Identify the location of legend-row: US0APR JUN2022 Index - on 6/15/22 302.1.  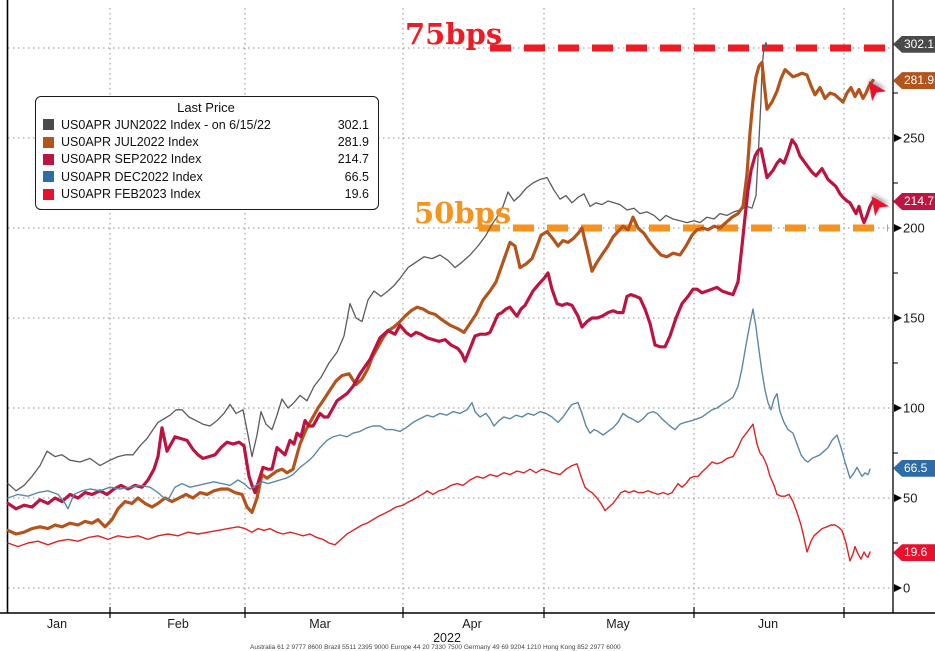
(206, 124).